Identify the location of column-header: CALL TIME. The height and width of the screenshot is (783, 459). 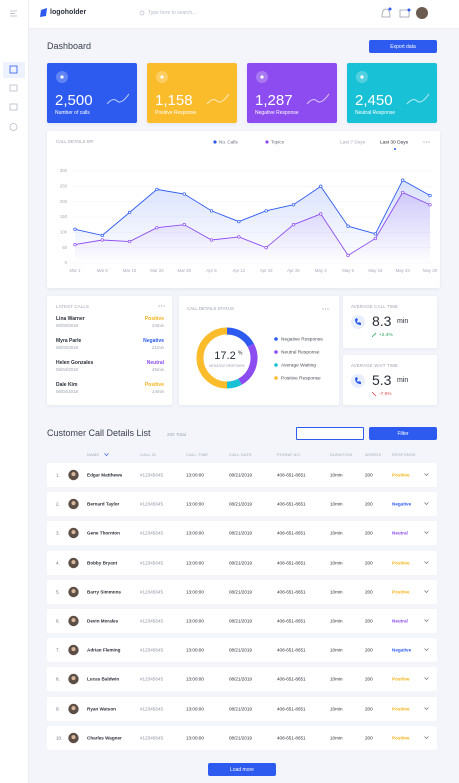
(197, 454).